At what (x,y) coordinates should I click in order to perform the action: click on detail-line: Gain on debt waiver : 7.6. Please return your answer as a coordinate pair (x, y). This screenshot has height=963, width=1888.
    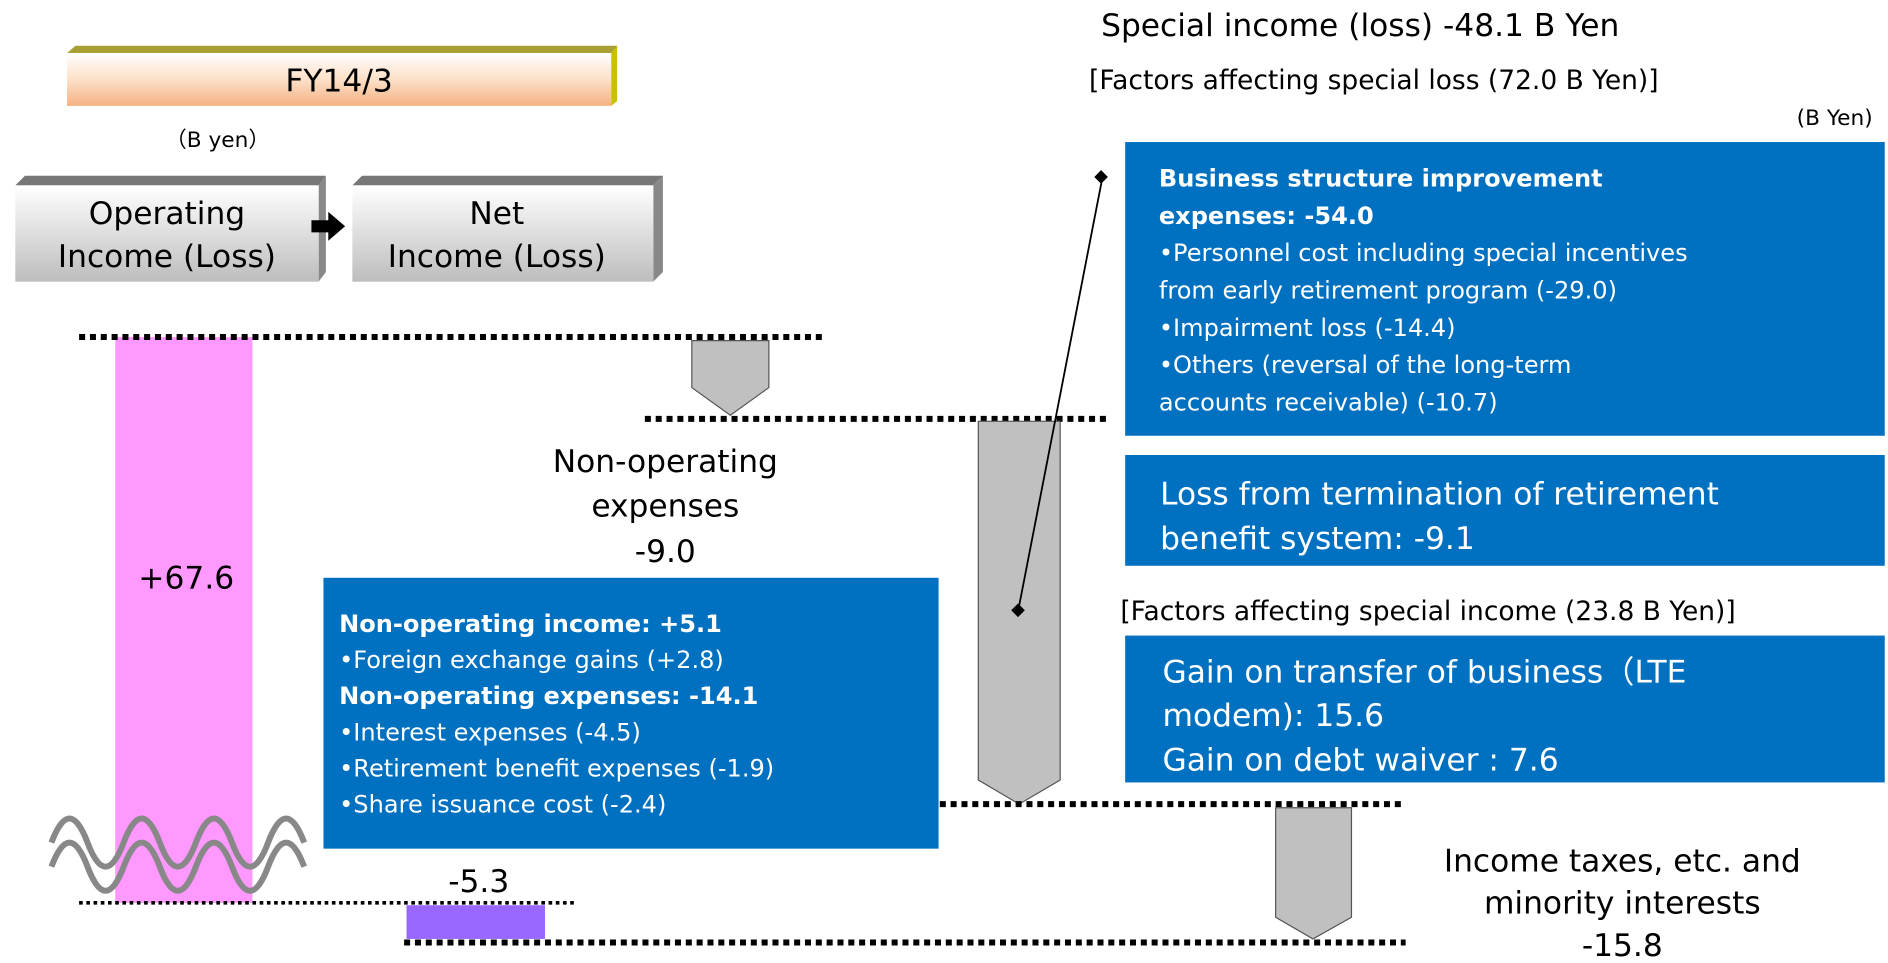
    Looking at the image, I should click on (1360, 760).